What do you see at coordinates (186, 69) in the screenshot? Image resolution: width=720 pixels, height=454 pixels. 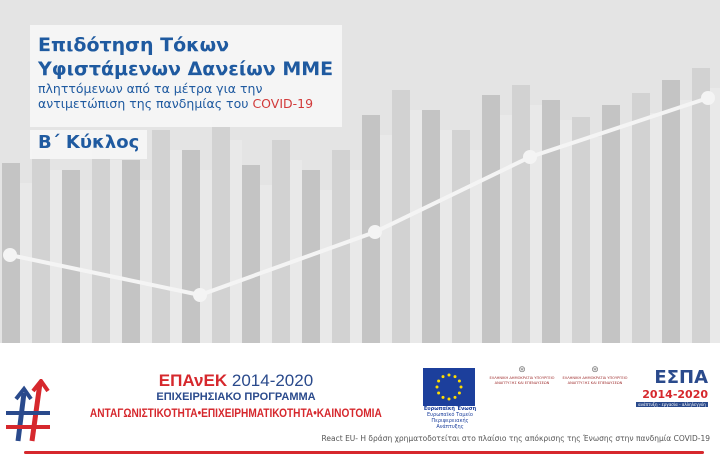 I see `title-line2: Υφιστάμενων Δανείων ΜΜΕ` at bounding box center [186, 69].